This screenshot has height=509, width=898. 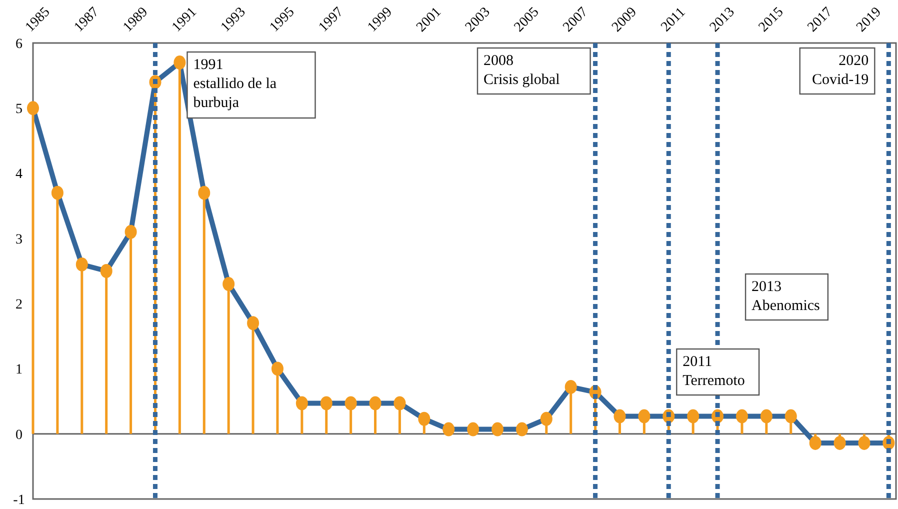 I want to click on ref-line-label: 1991 estallido de la burbuja, so click(x=235, y=84).